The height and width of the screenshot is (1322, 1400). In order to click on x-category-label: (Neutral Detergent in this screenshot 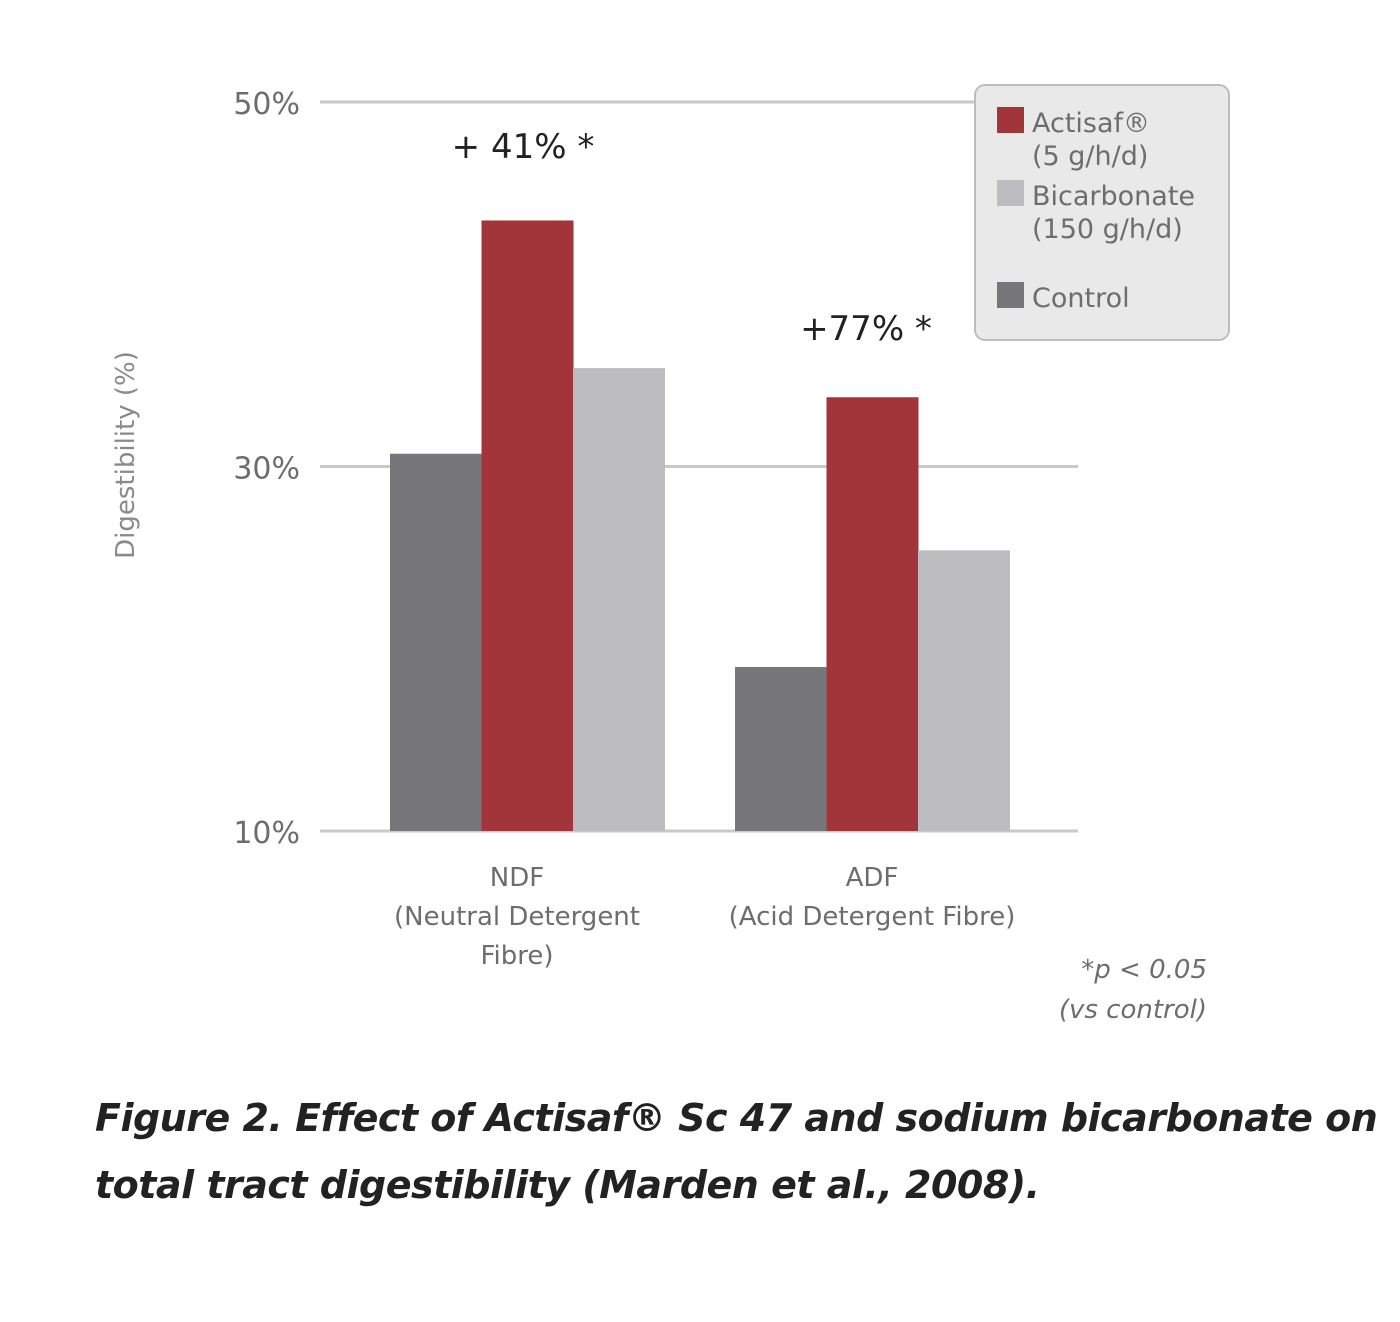, I will do `click(517, 917)`.